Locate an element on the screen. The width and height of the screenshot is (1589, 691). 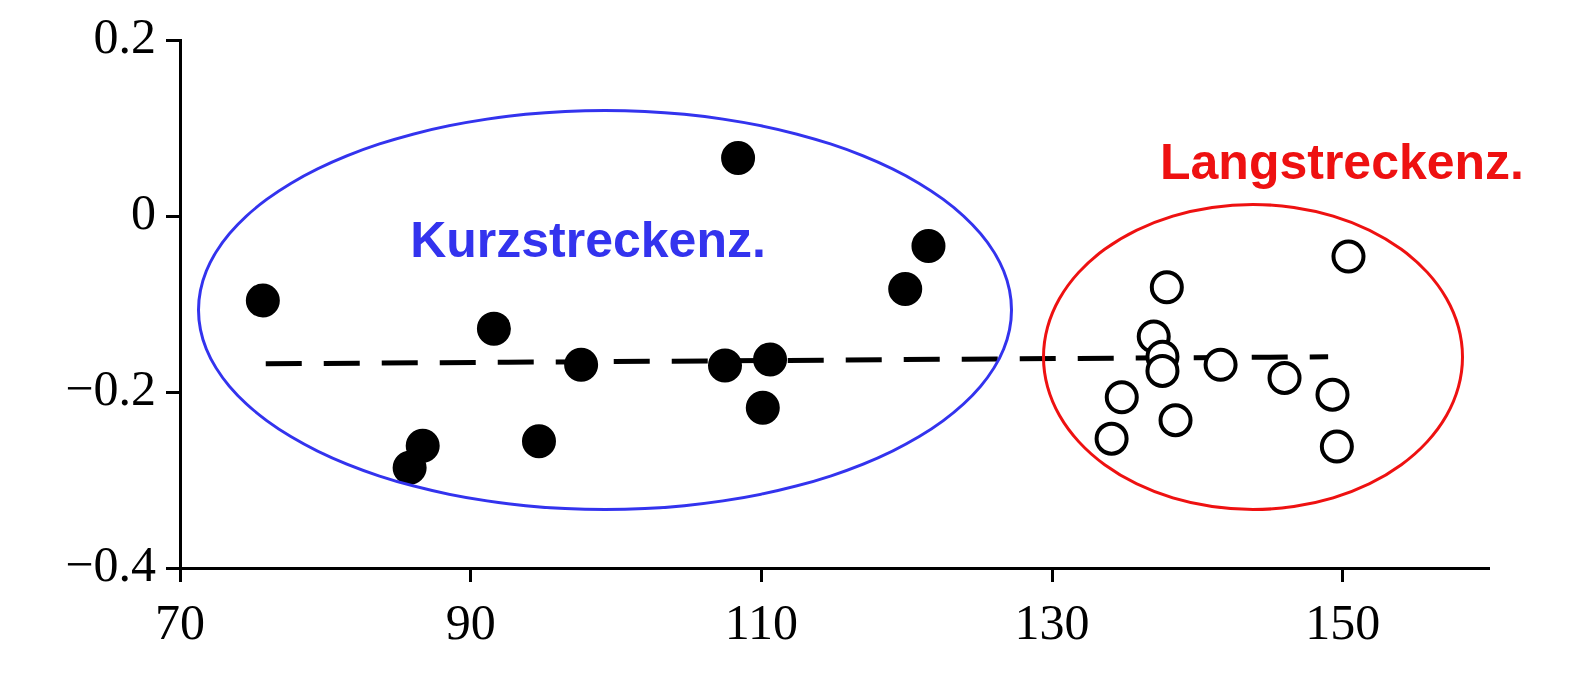
x-tick-label: 110 is located at coordinates (761, 622).